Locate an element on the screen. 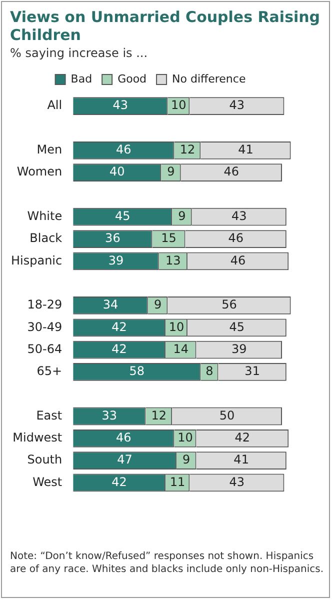  data-label: 50 is located at coordinates (227, 415).